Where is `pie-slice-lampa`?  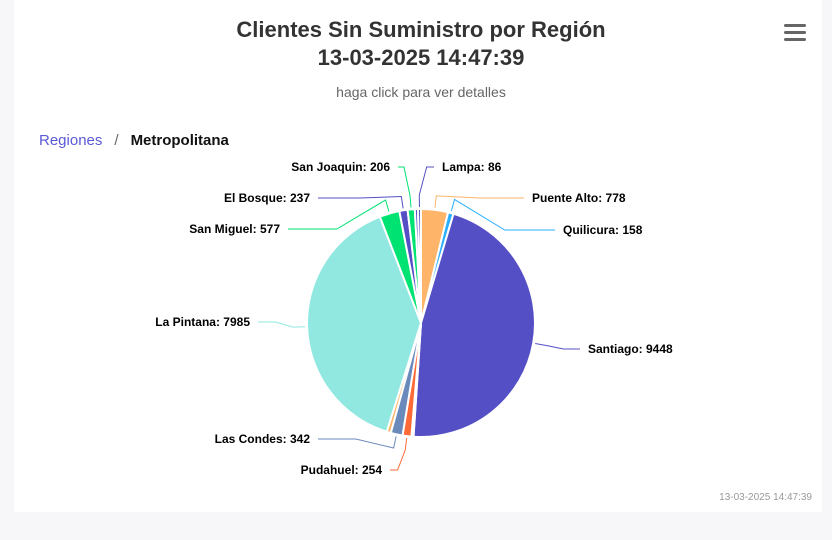 pie-slice-lampa is located at coordinates (419, 265).